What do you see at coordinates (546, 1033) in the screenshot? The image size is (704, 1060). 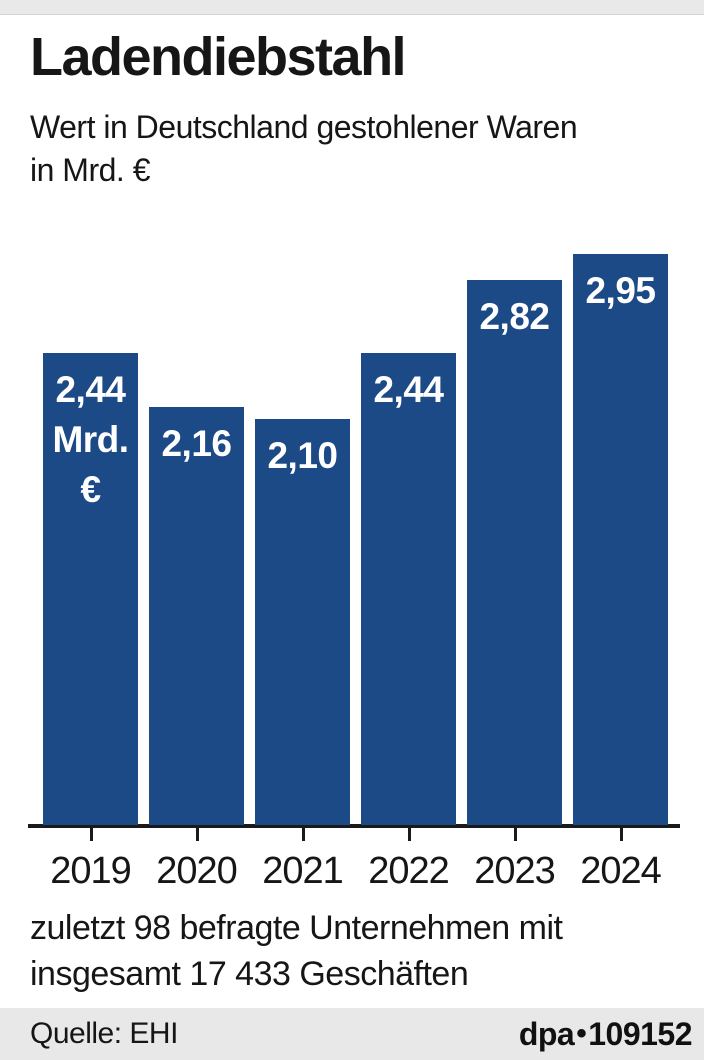 I see `dpa-logo: dpa` at bounding box center [546, 1033].